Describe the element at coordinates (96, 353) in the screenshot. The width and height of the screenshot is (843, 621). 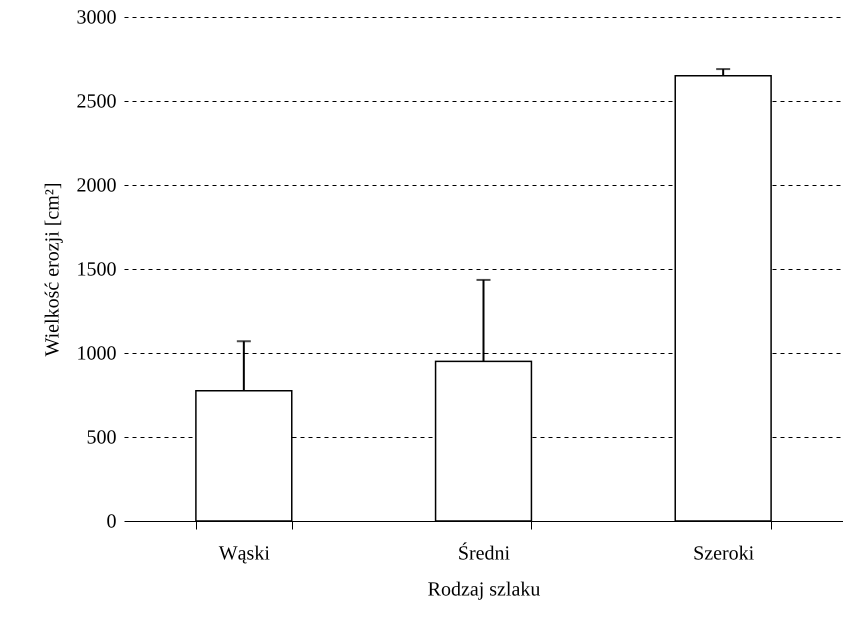
I see `y-tick-label: 1000` at that location.